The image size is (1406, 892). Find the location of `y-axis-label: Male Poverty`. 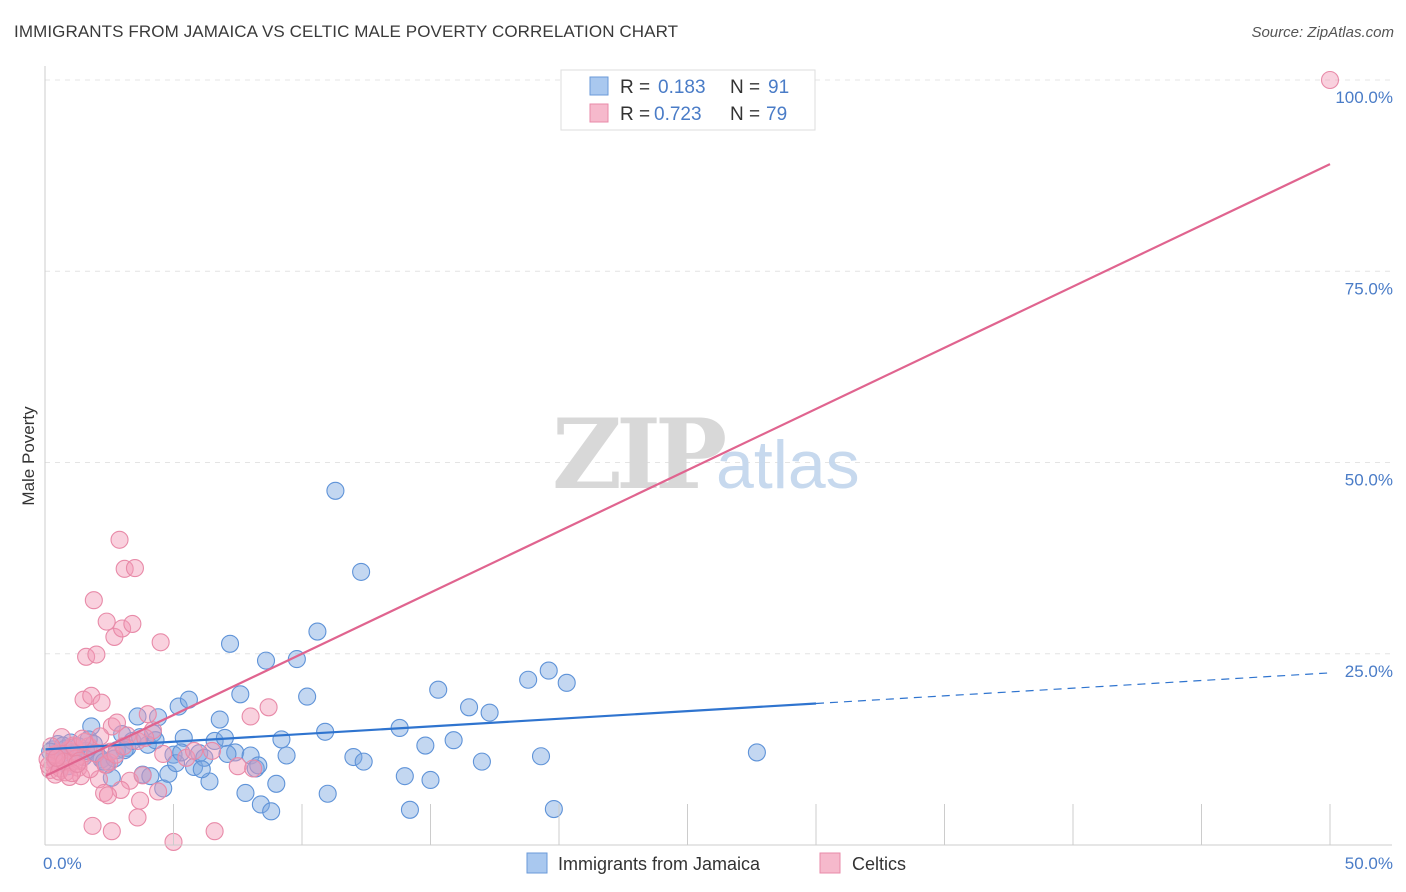

y-axis-label: Male Poverty is located at coordinates (28, 456).